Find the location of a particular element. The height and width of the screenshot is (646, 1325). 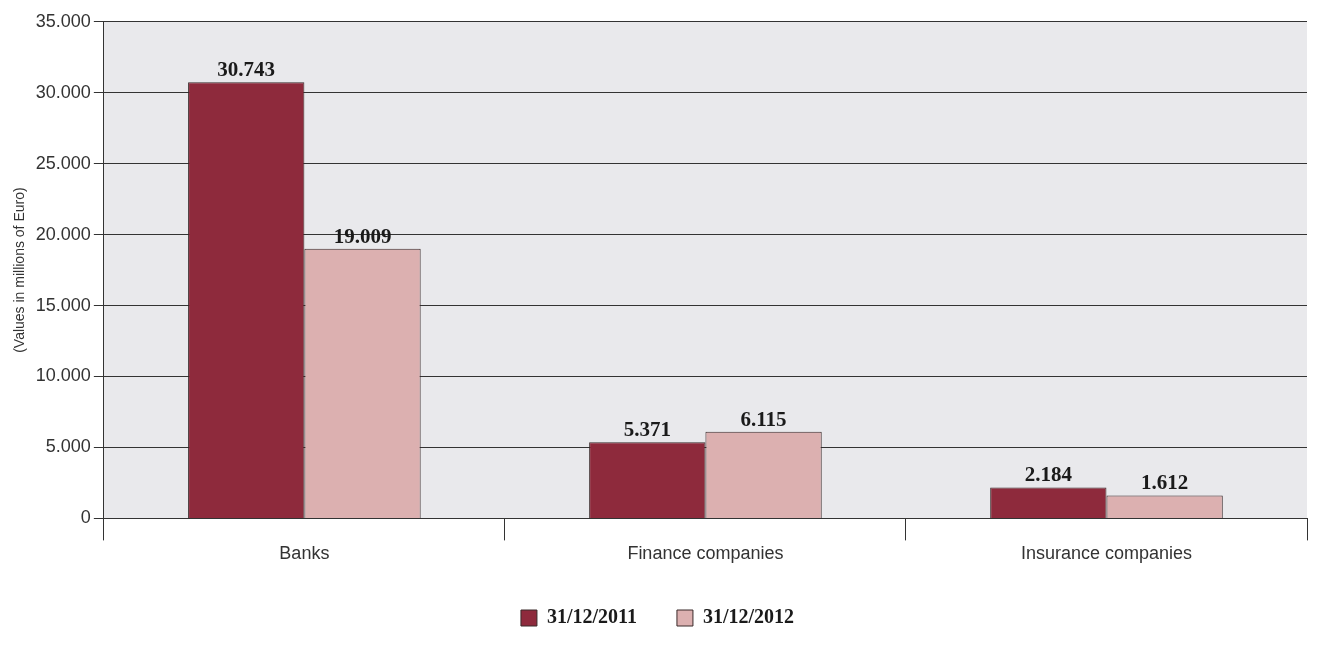

data-label: 30.743 is located at coordinates (246, 69).